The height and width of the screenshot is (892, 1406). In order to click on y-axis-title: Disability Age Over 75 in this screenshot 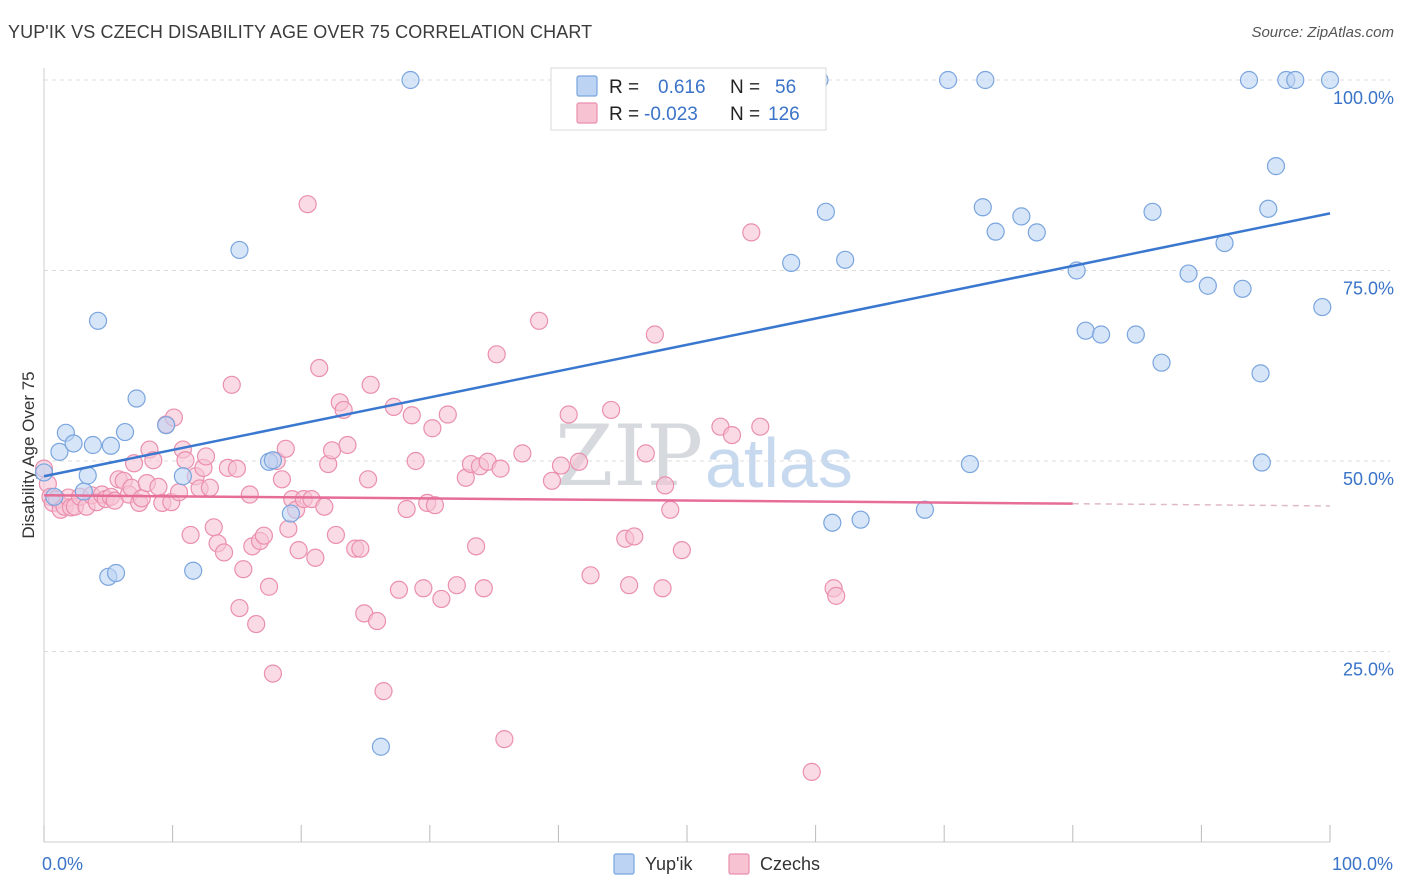, I will do `click(28, 454)`.